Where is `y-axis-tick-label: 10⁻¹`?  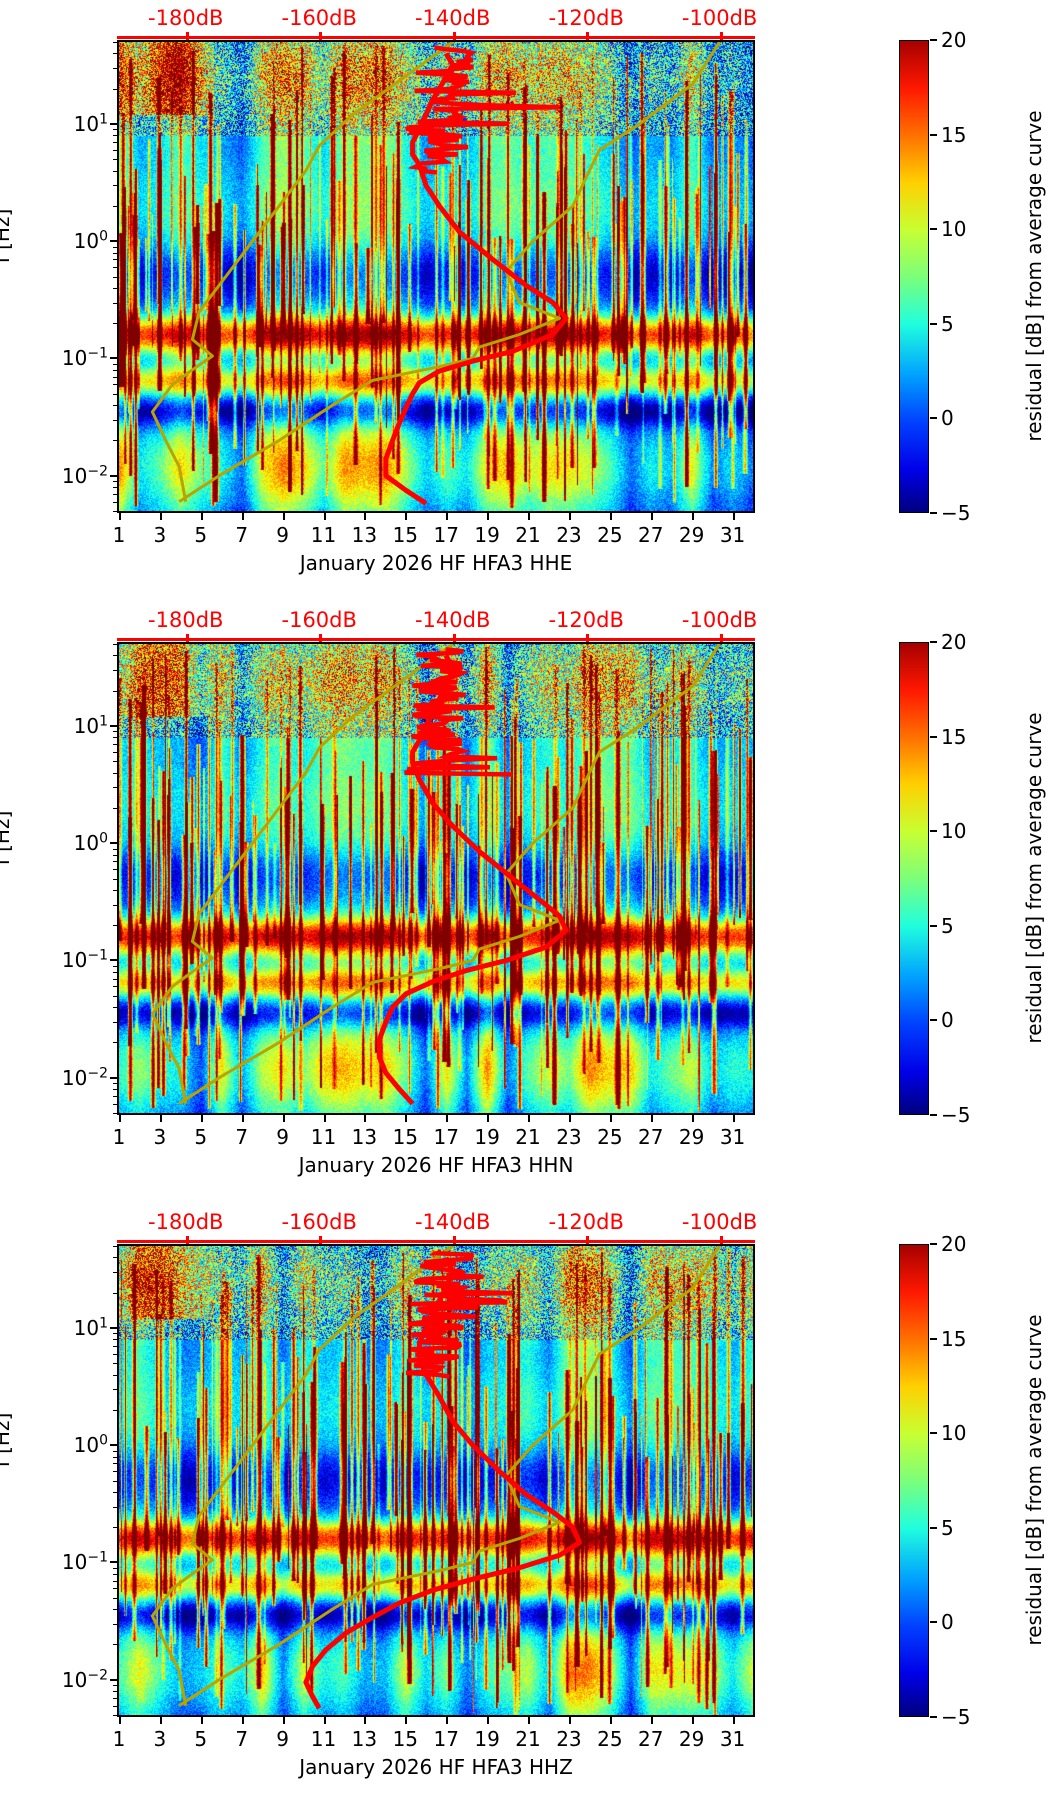
y-axis-tick-label: 10⁻¹ is located at coordinates (84, 960).